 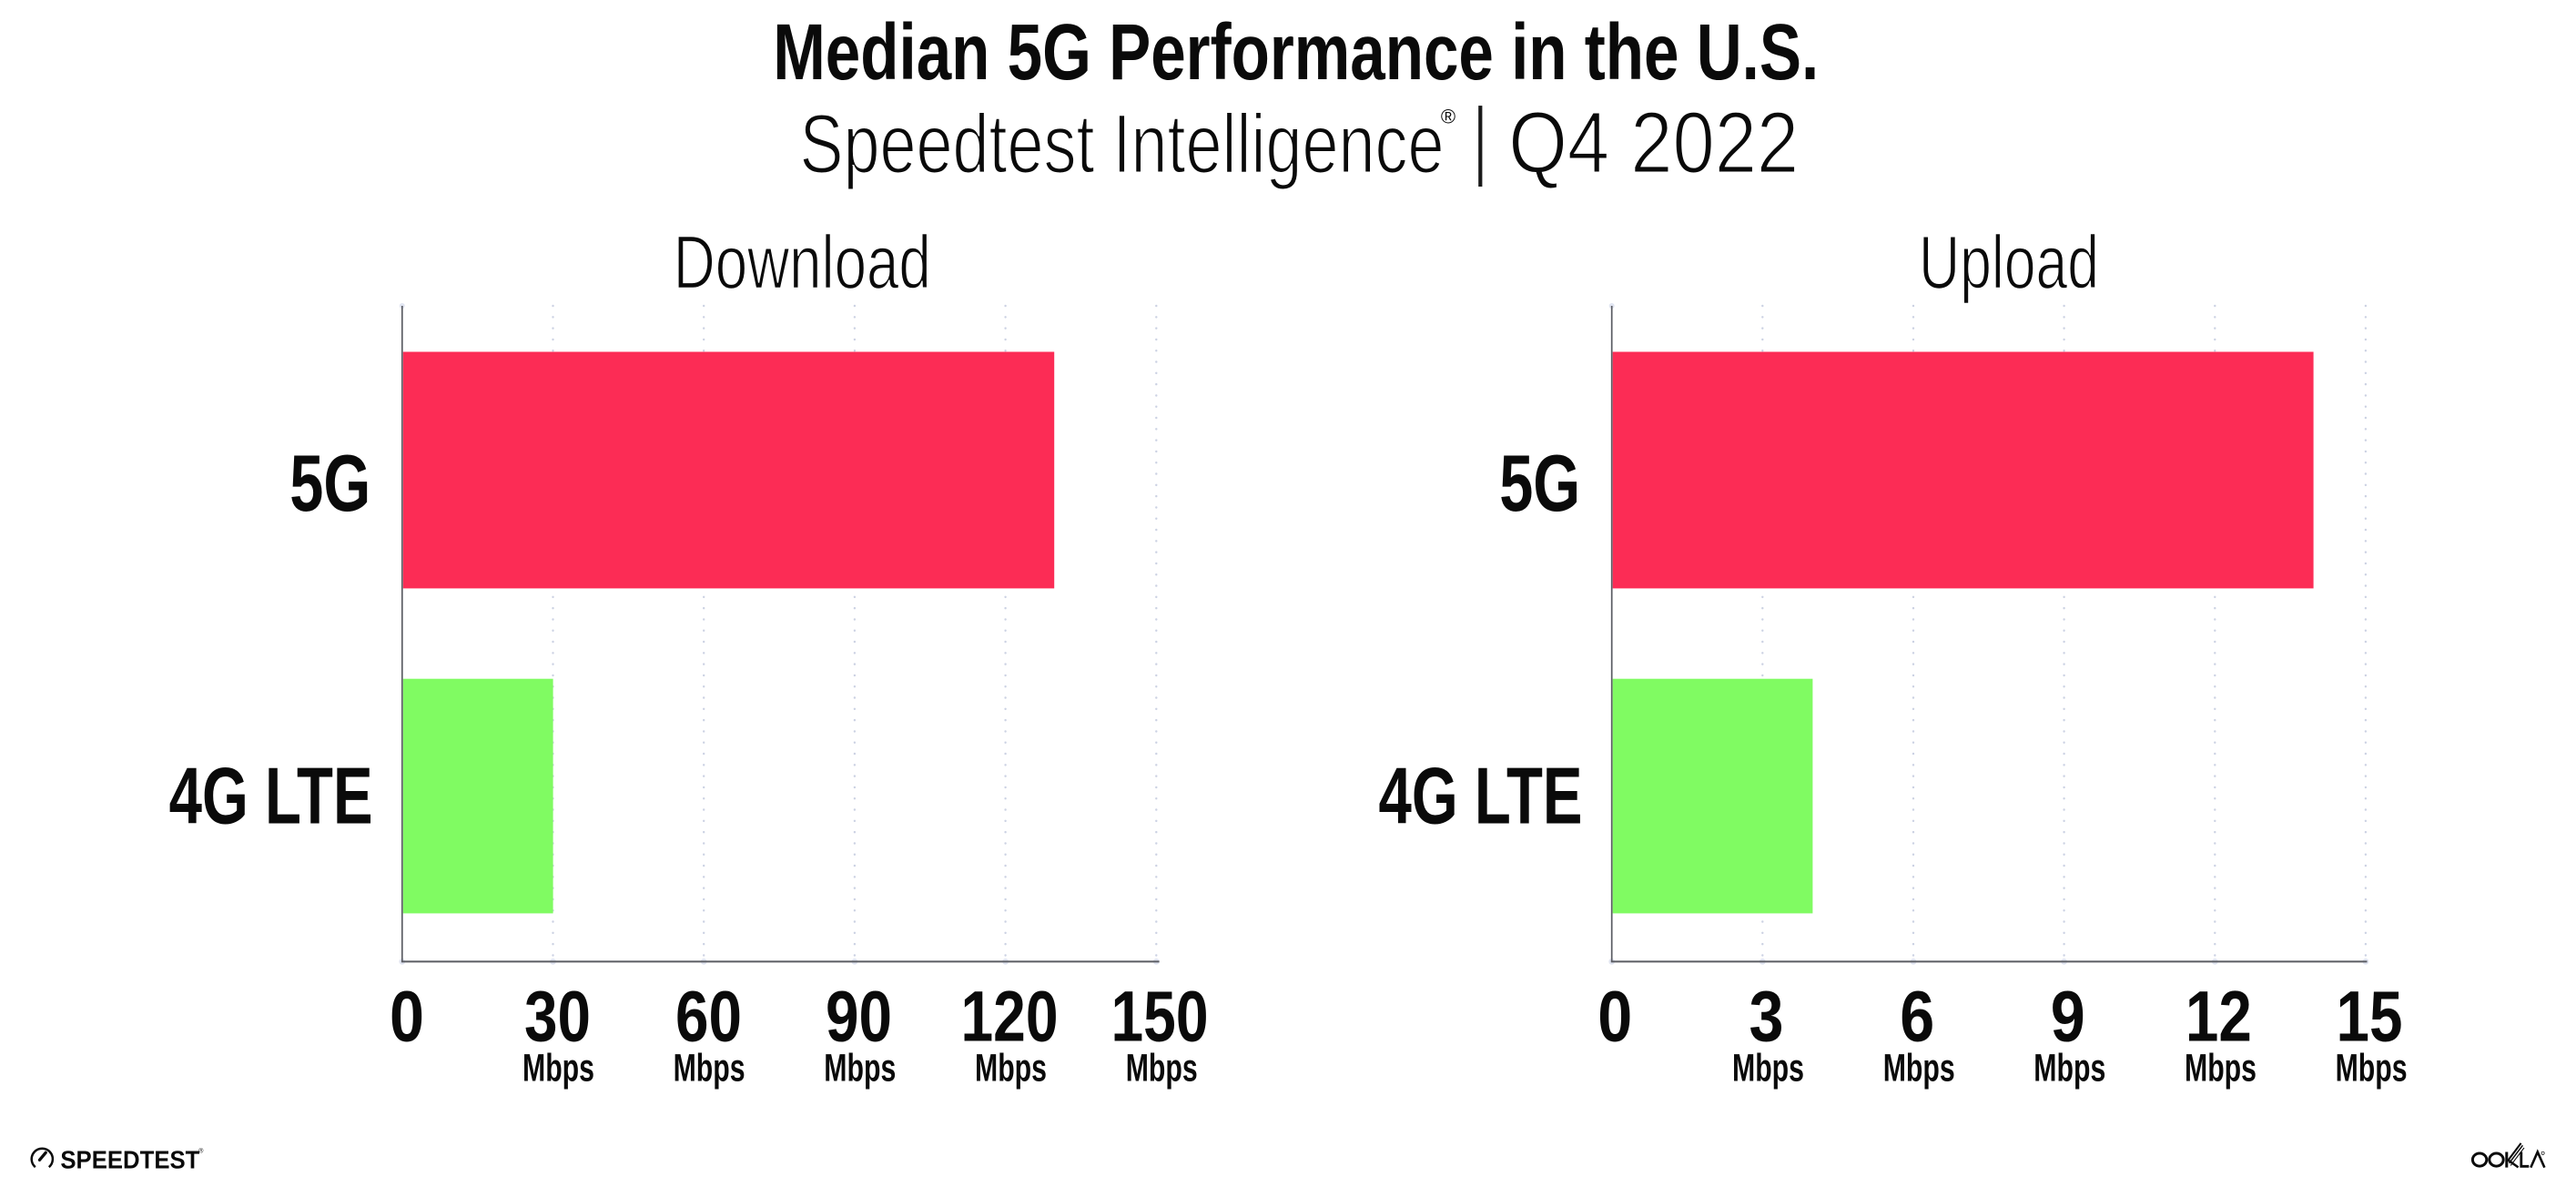 What do you see at coordinates (2068, 1017) in the screenshot?
I see `svg-text: 9` at bounding box center [2068, 1017].